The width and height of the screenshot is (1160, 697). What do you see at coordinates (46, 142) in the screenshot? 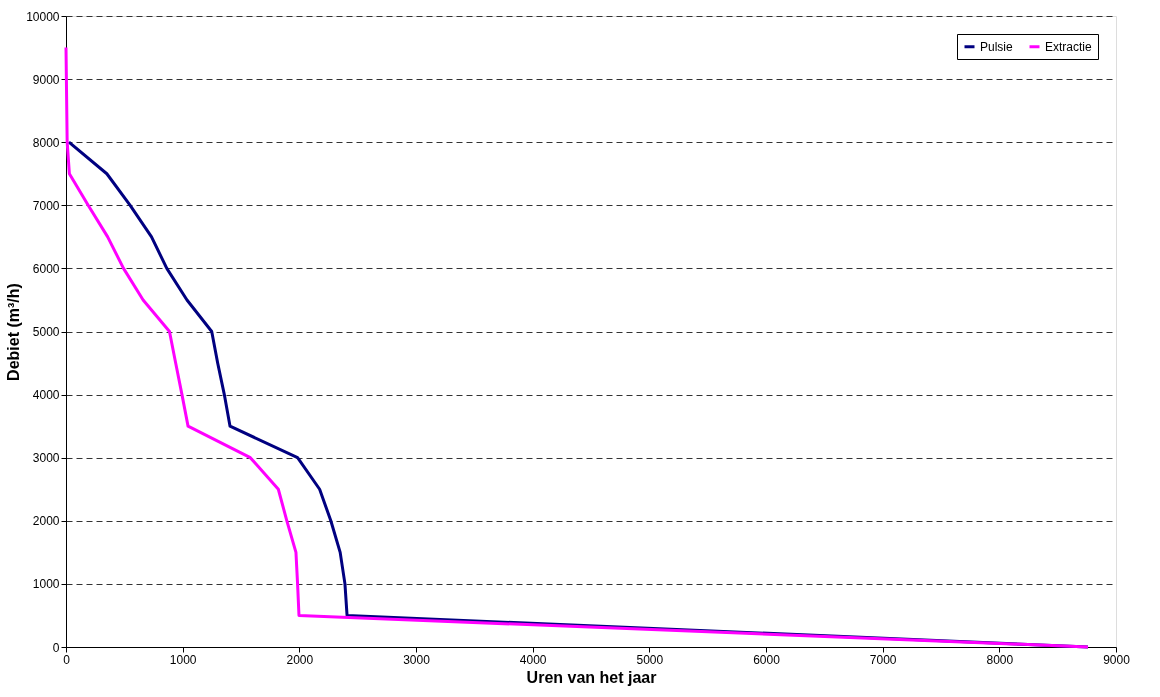
I see `y-tick-label: 8000` at bounding box center [46, 142].